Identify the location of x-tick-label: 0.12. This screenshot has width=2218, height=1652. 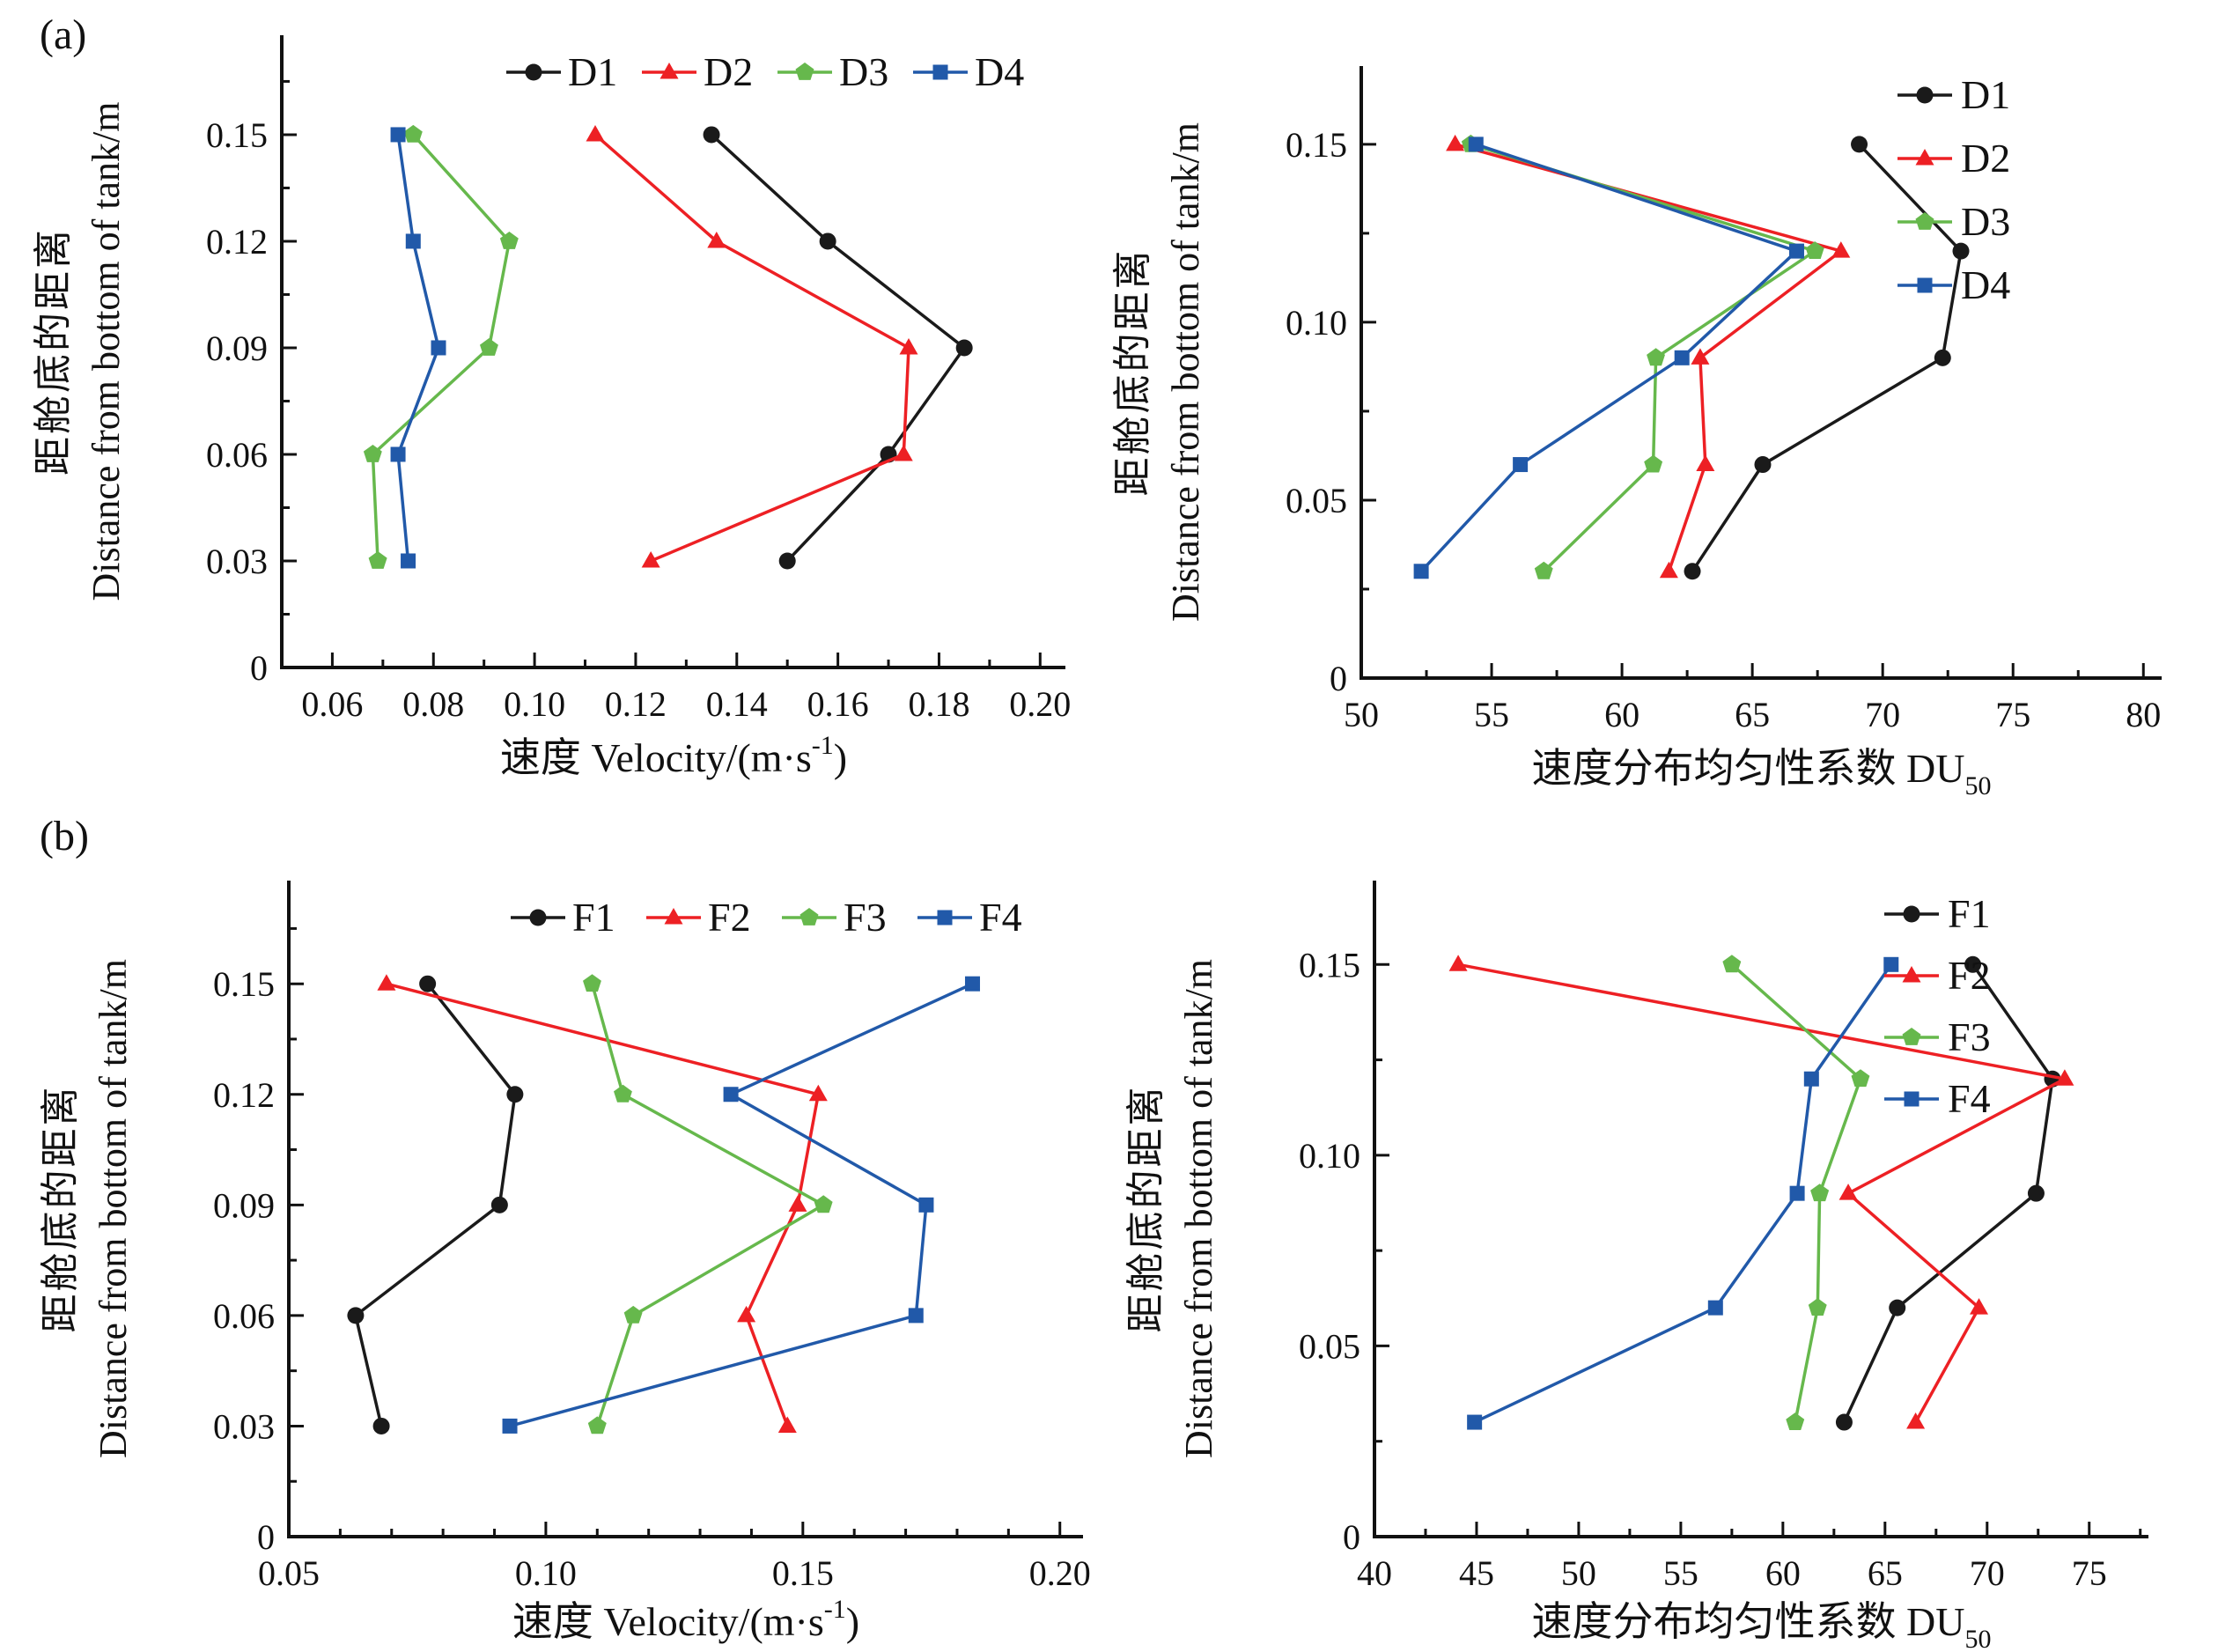
(636, 704).